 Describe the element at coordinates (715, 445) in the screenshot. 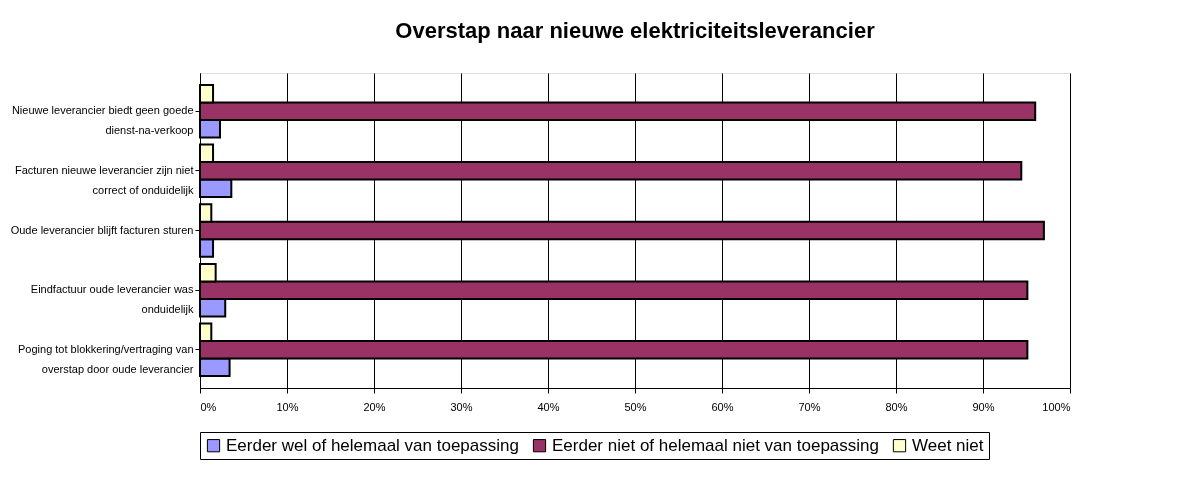

I see `legend-label: Eerder niet of helemaal niet van toepassing` at that location.